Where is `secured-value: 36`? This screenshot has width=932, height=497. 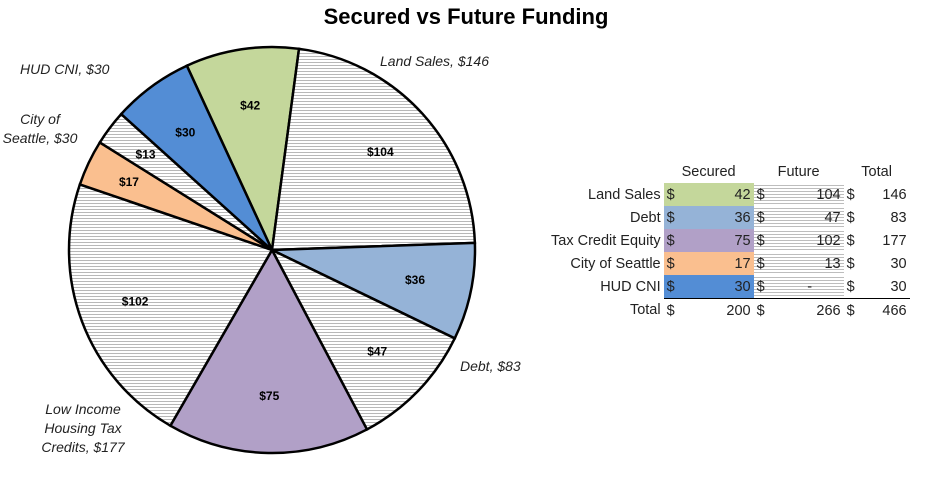
secured-value: 36 is located at coordinates (719, 217).